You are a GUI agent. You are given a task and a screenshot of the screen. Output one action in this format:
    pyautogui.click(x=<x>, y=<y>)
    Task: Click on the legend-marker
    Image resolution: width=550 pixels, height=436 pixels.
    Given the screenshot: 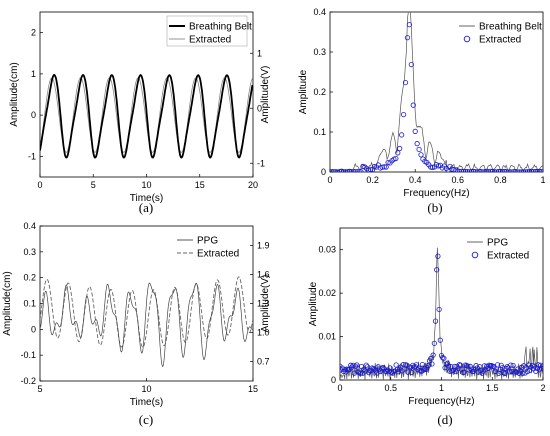 What is the action you would take?
    pyautogui.click(x=475, y=255)
    